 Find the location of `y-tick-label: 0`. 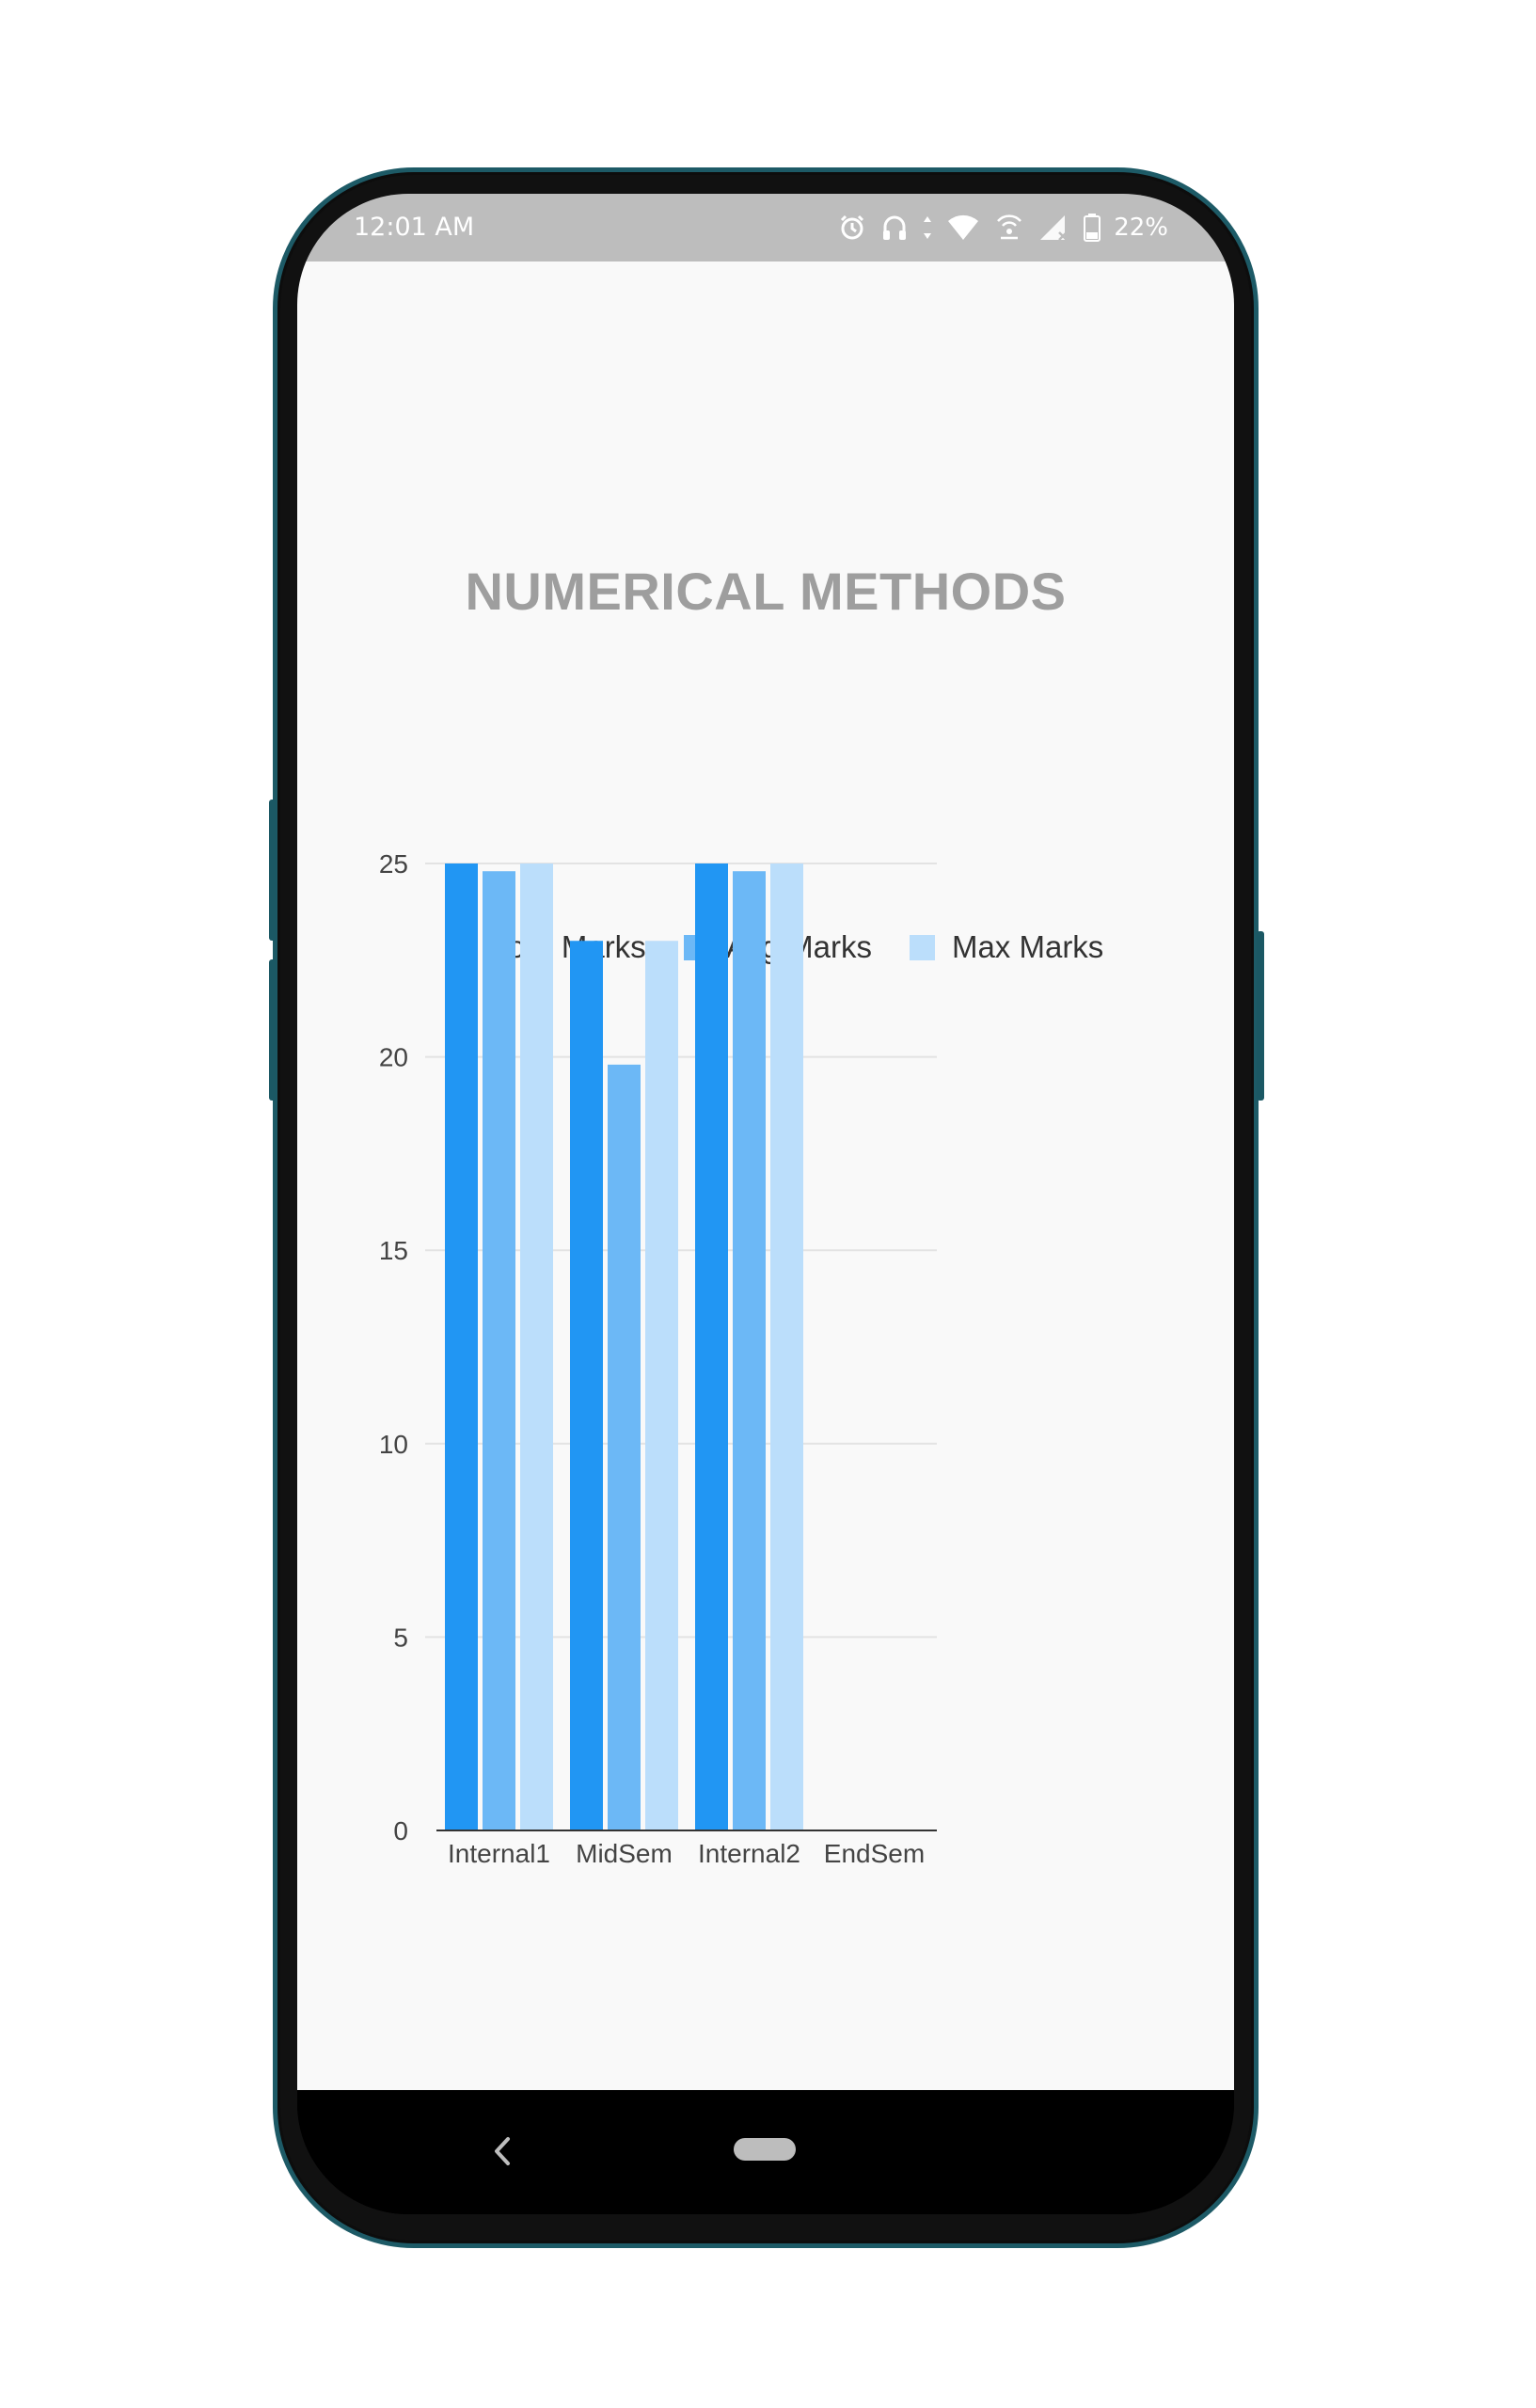

y-tick-label: 0 is located at coordinates (401, 1831).